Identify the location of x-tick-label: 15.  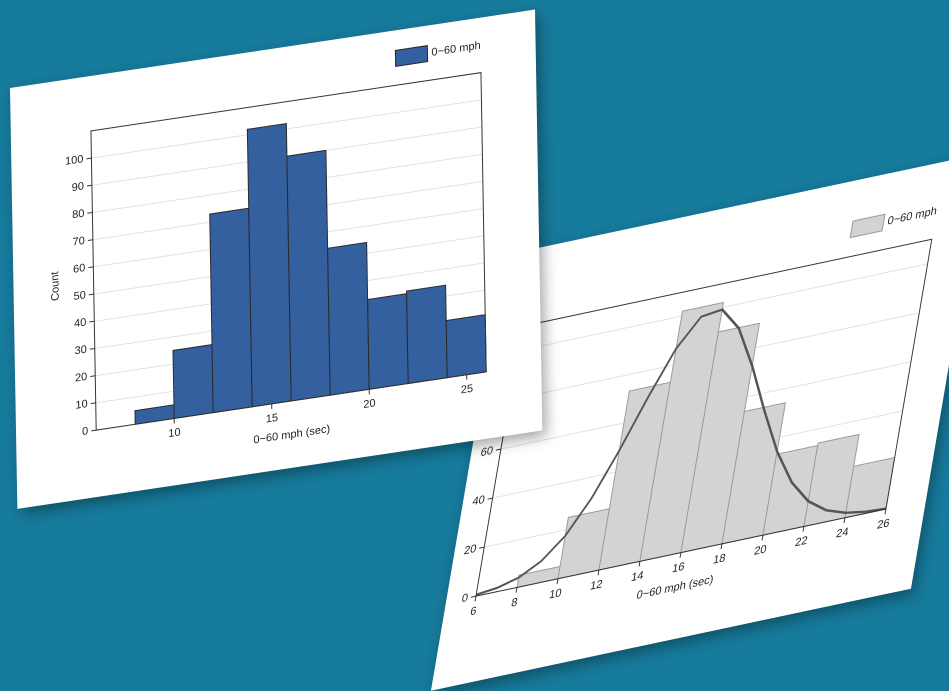
(272, 419).